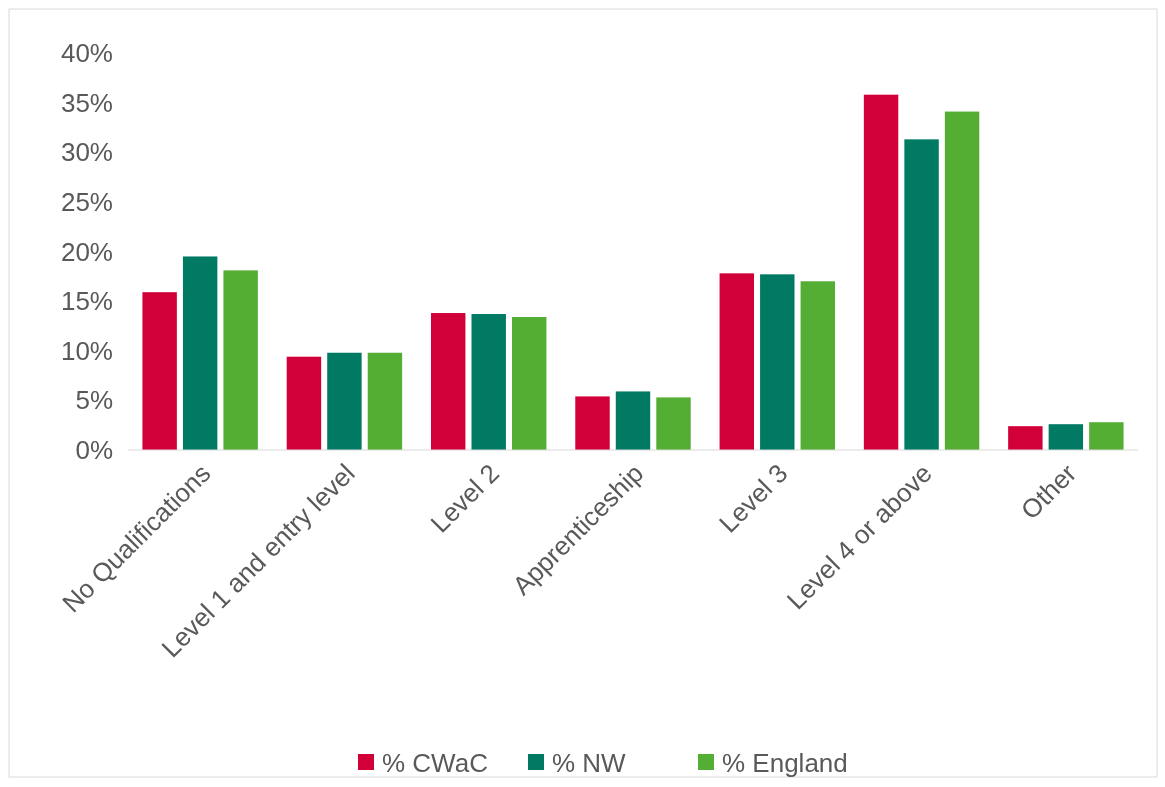 The image size is (1165, 787). I want to click on y-tick-label: 35%, so click(86, 102).